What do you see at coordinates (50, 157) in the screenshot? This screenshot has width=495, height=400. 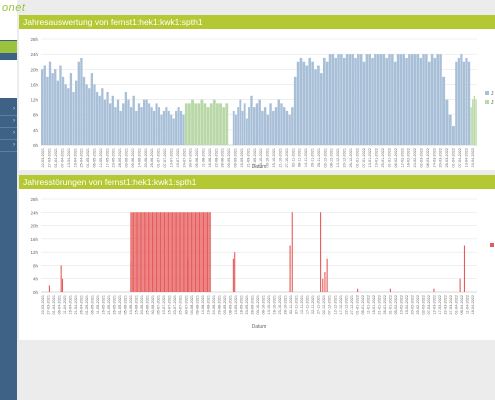 I see `x-tick-label: 27-03-2021` at bounding box center [50, 157].